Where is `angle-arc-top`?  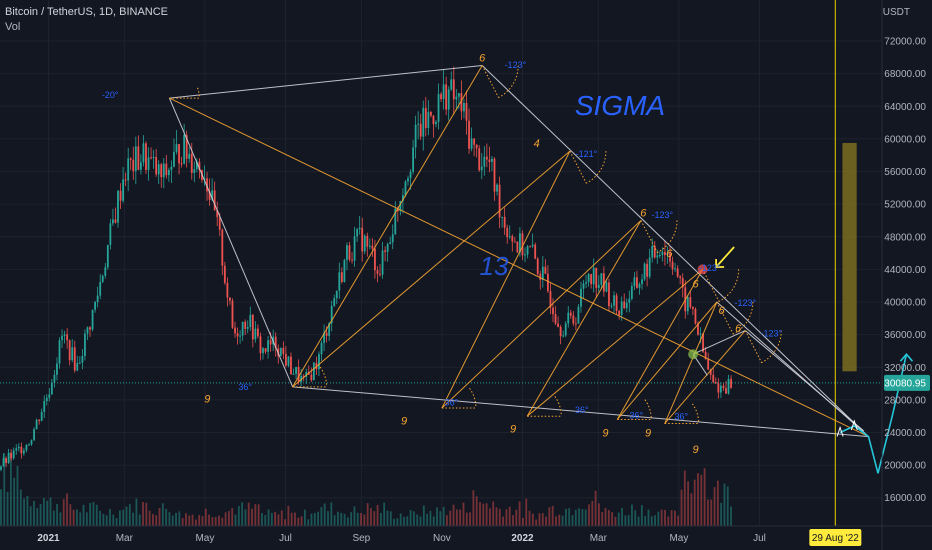
angle-arc-top is located at coordinates (659, 236).